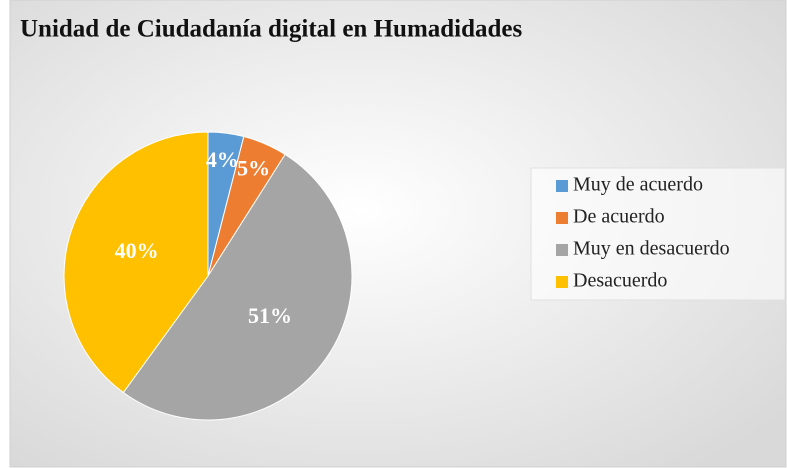 Image resolution: width=787 pixels, height=468 pixels. What do you see at coordinates (253, 168) in the screenshot?
I see `data-label: 5%` at bounding box center [253, 168].